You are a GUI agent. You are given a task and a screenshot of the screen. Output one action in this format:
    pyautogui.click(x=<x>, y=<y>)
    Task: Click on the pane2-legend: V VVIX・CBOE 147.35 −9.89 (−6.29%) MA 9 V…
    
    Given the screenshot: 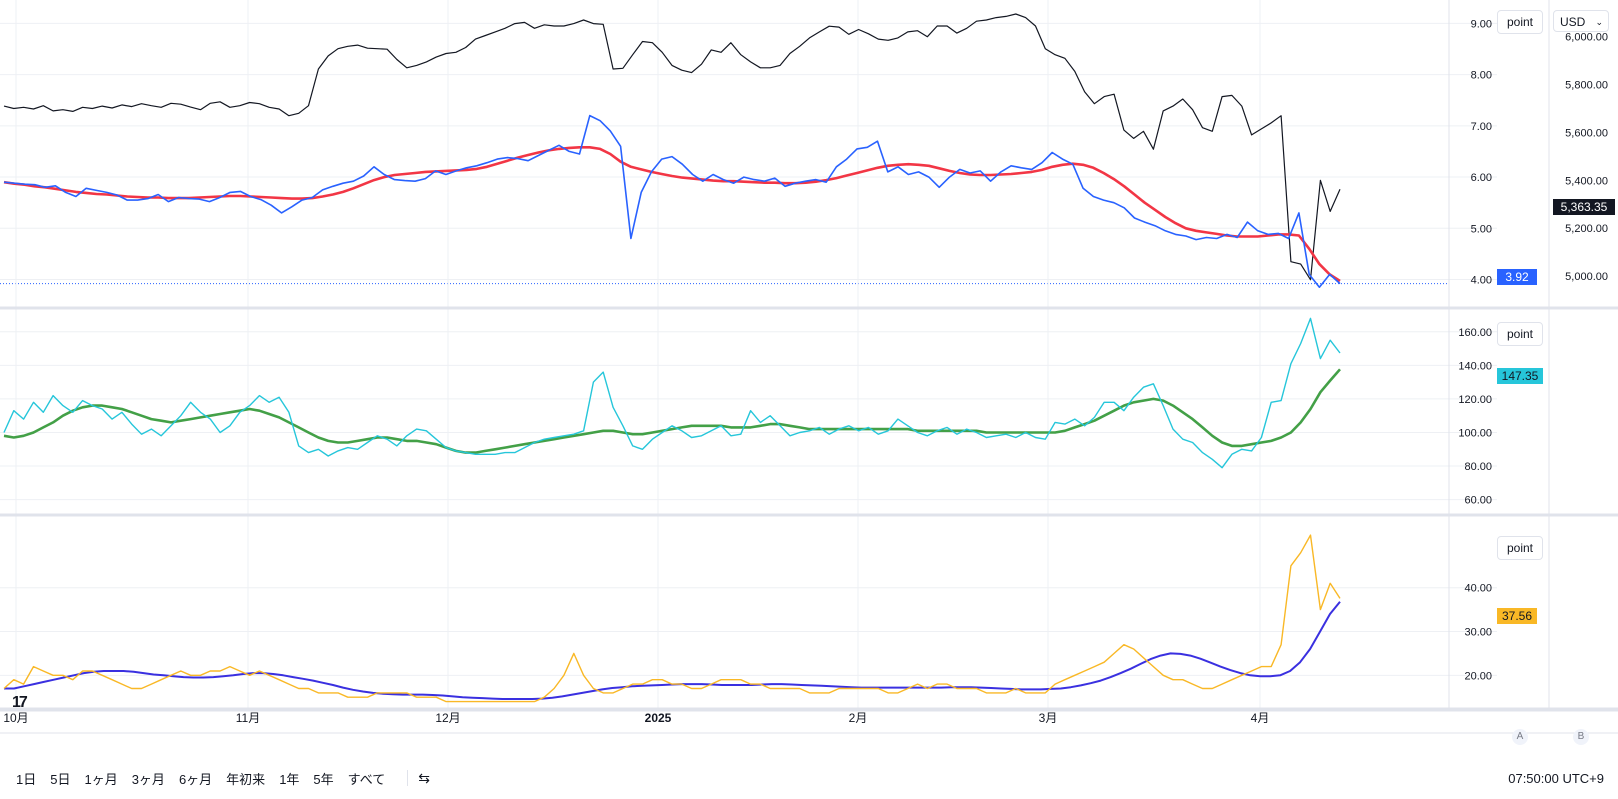 What is the action you would take?
    pyautogui.click(x=122, y=335)
    